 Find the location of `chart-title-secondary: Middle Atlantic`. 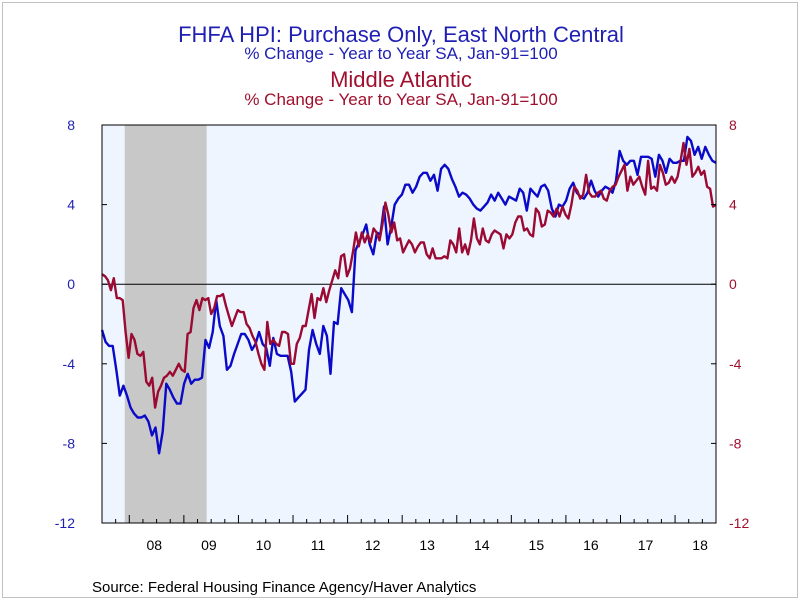

chart-title-secondary: Middle Atlantic is located at coordinates (401, 79).